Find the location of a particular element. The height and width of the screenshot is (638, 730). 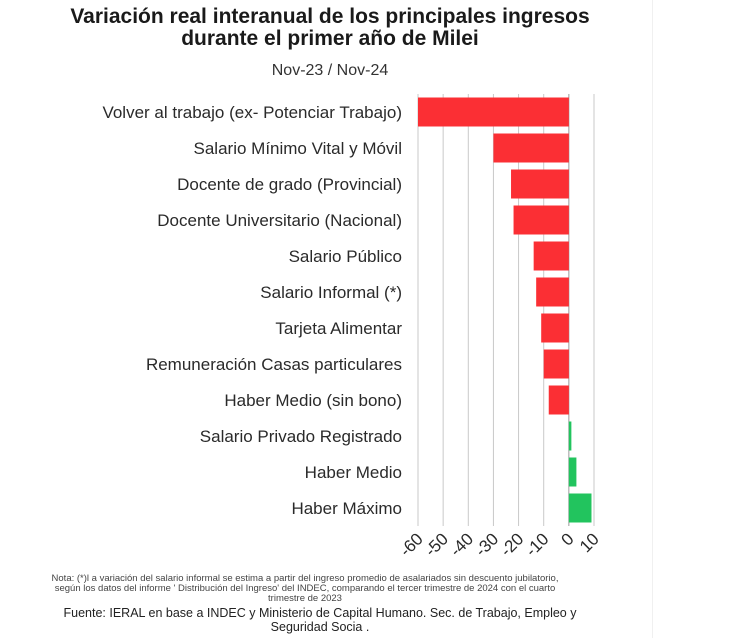

x-tick-label-6: 0 is located at coordinates (568, 539).